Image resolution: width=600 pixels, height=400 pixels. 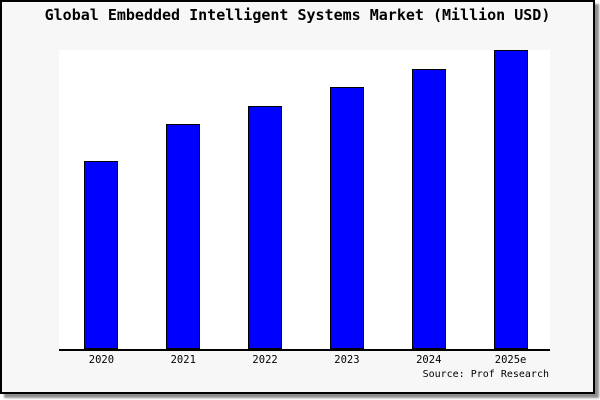 What do you see at coordinates (101, 255) in the screenshot?
I see `bar-2020` at bounding box center [101, 255].